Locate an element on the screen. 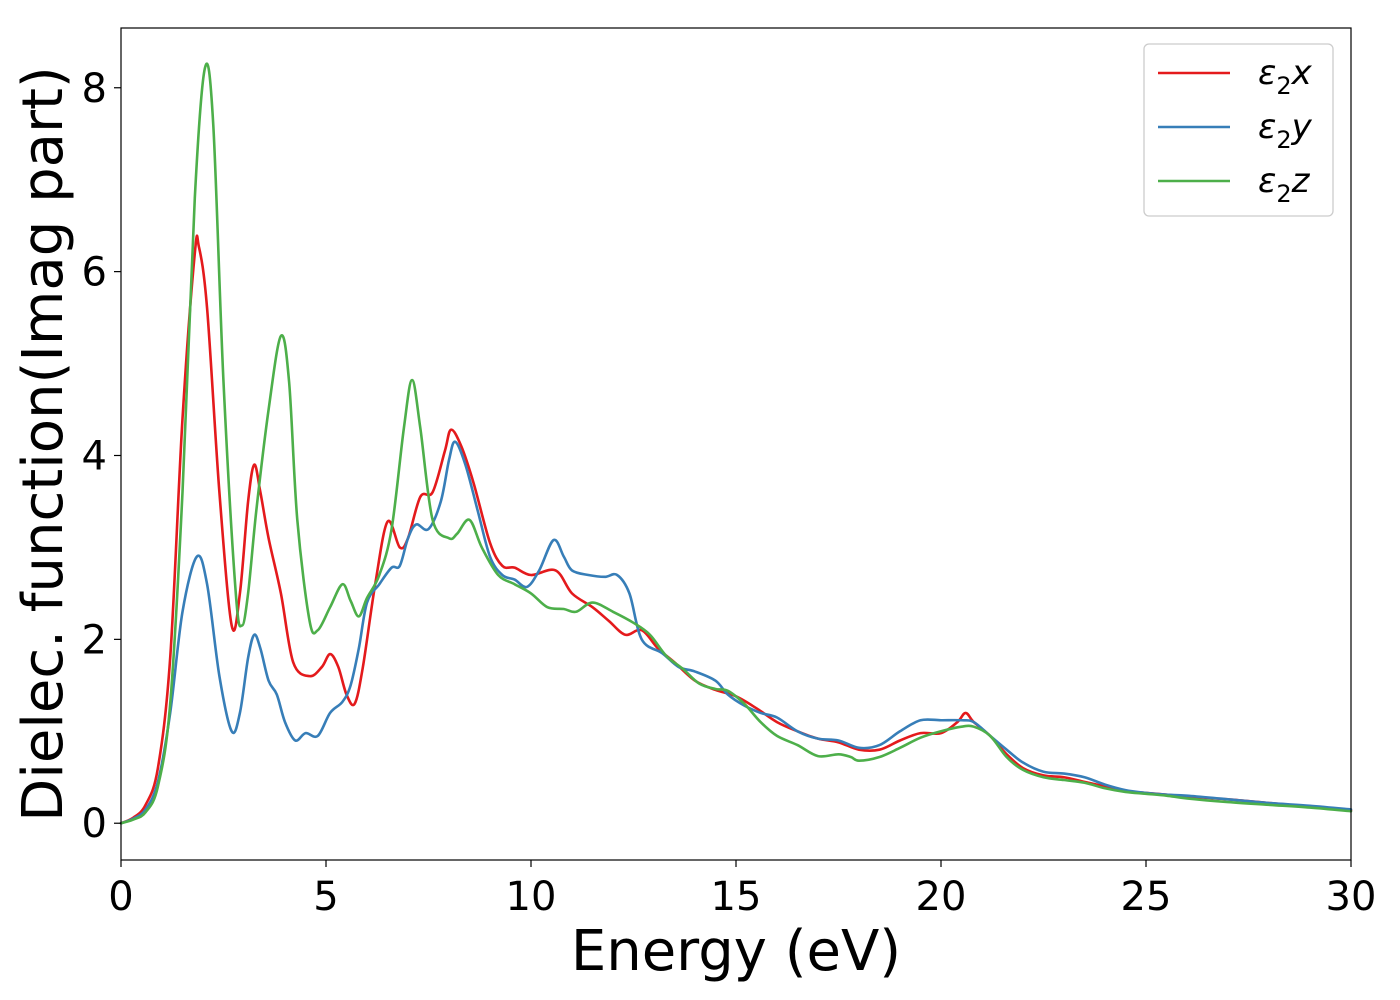  x-axis-ticks: 0 5 10 15 20 25 30 is located at coordinates (742, 890).